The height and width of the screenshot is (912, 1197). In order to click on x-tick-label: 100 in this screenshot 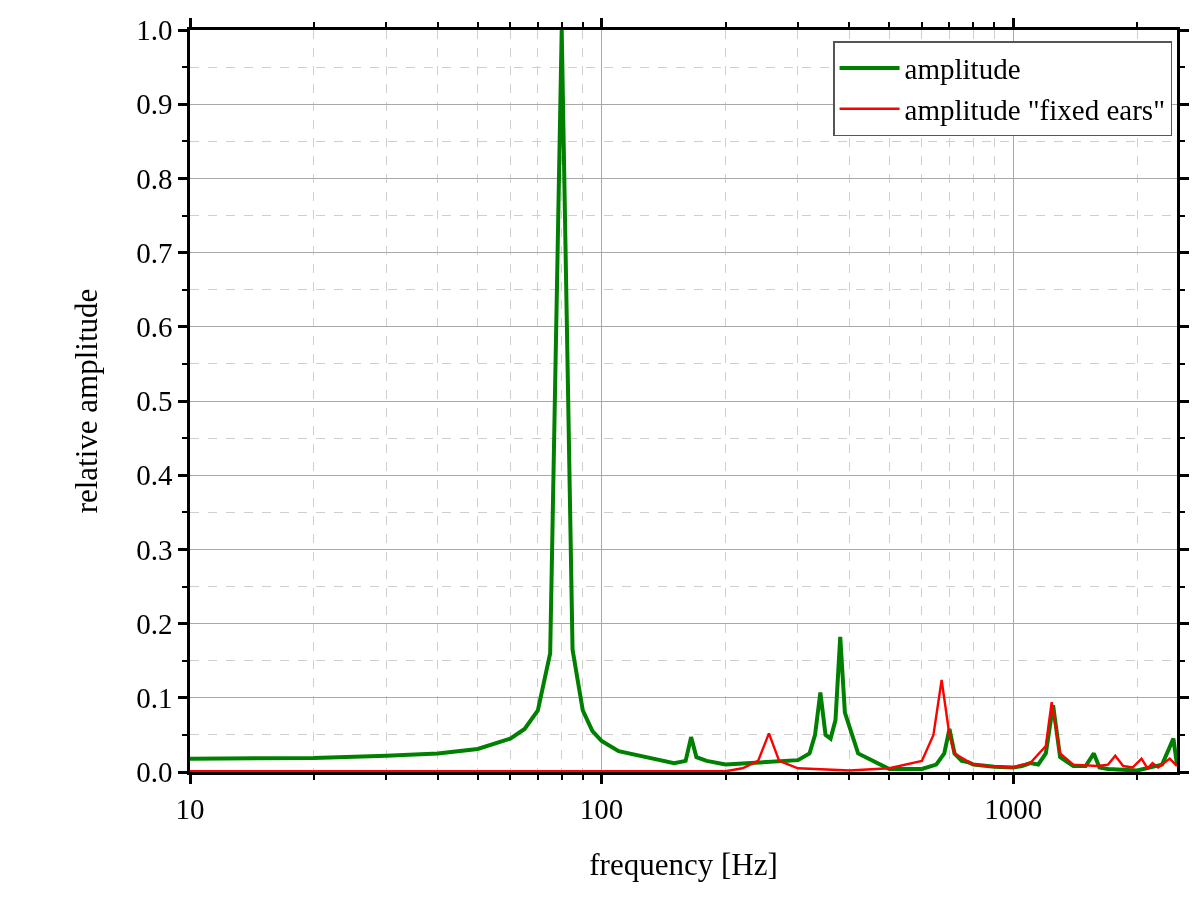, I will do `click(601, 808)`.